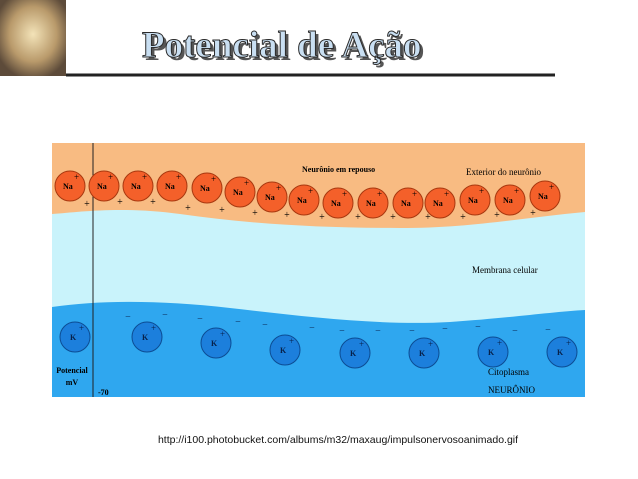  What do you see at coordinates (285, 48) in the screenshot?
I see `title-shadow: Potencial de Ação` at bounding box center [285, 48].